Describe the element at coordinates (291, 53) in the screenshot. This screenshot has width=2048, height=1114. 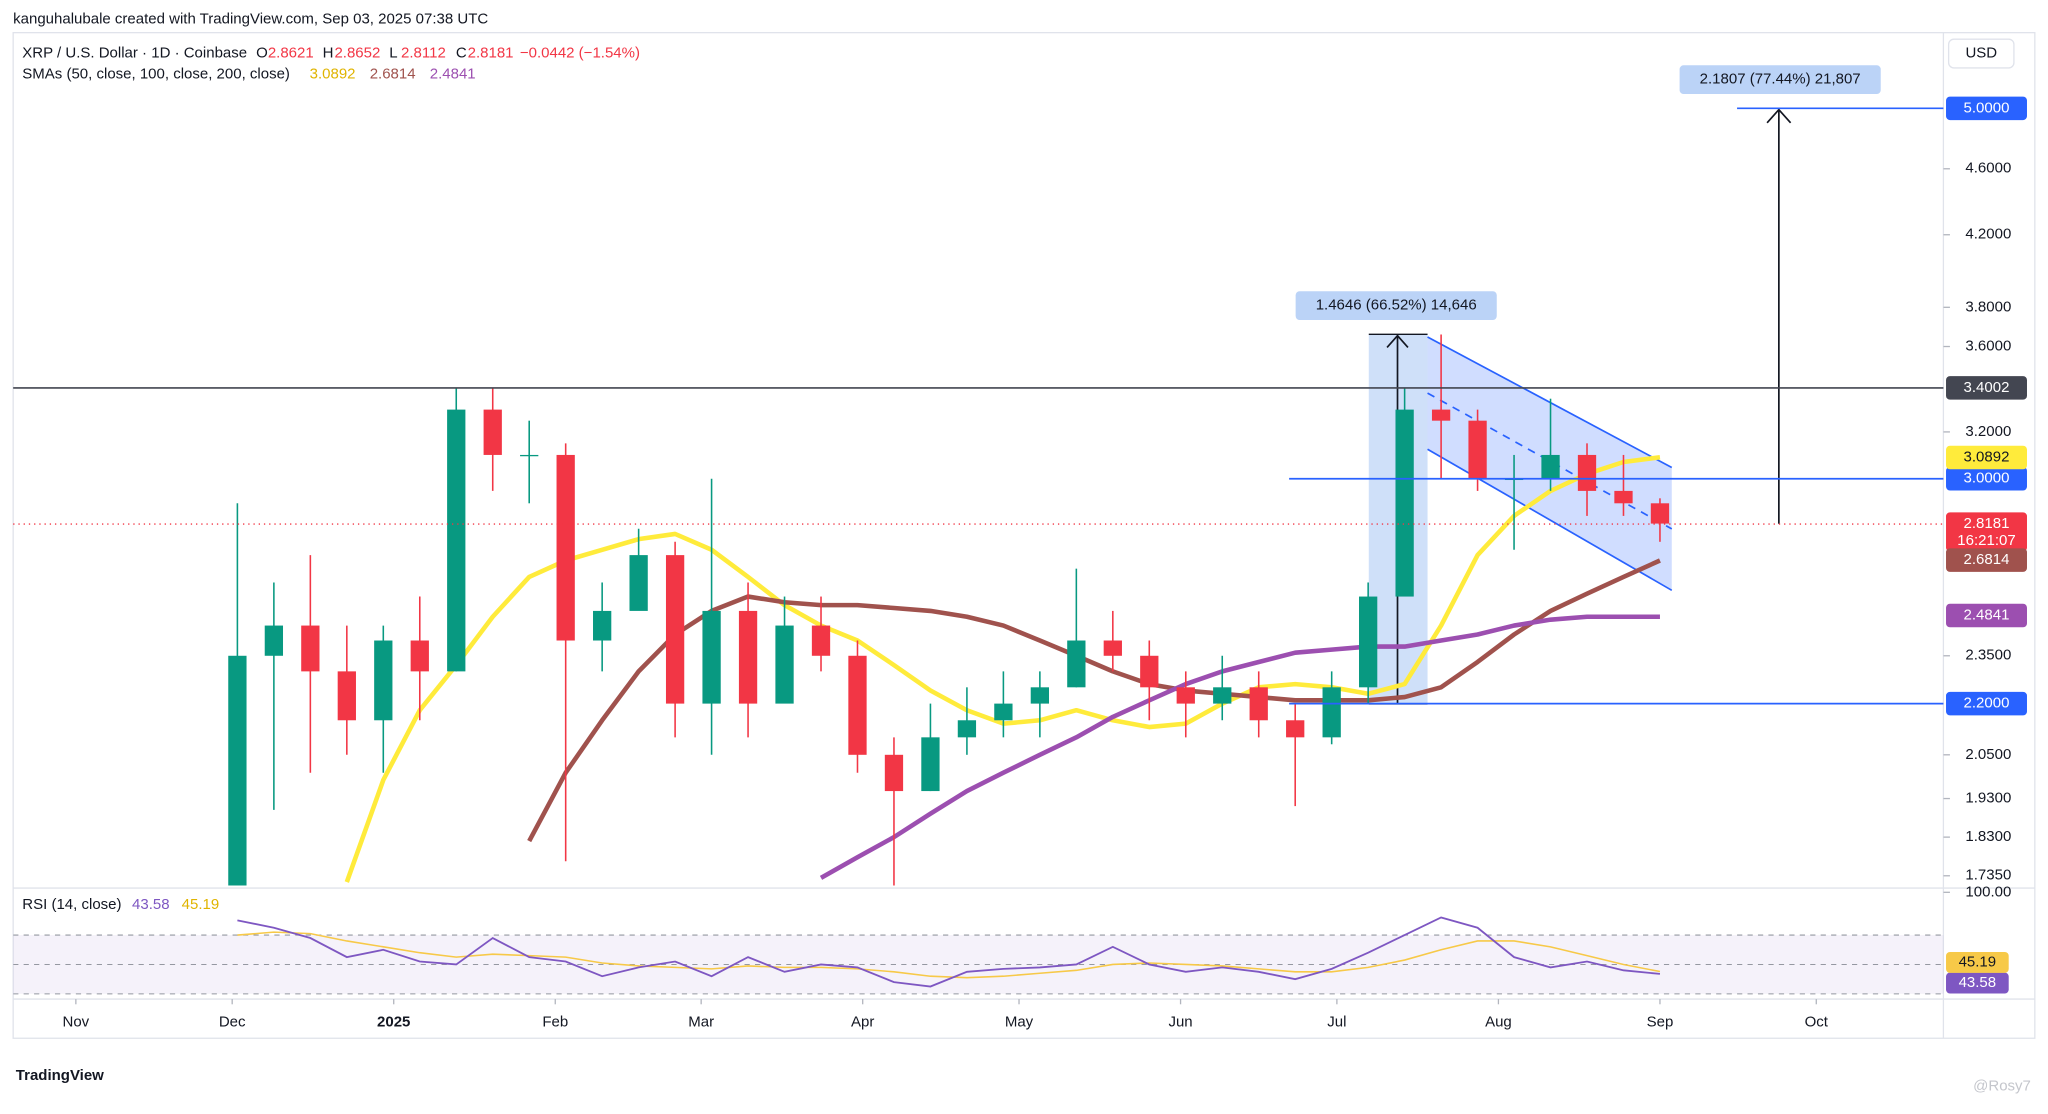
I see `ohlc-value: 2.8621` at that location.